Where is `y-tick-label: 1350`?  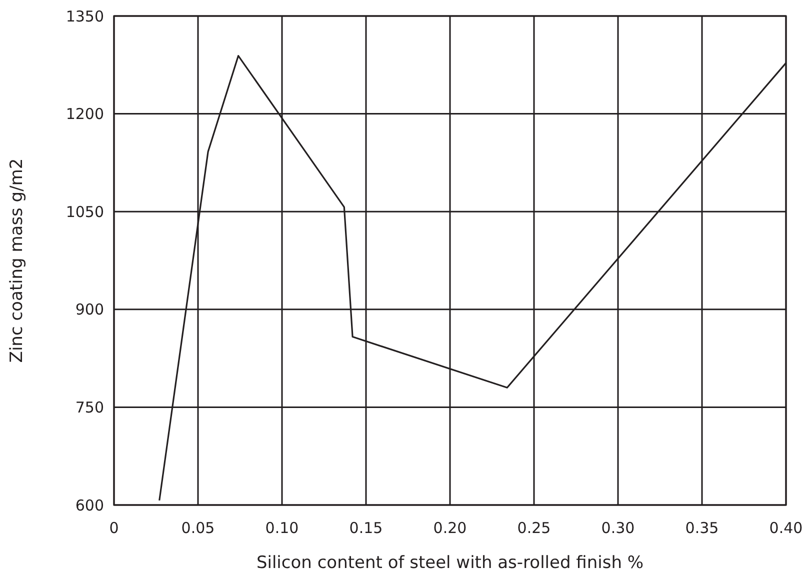
y-tick-label: 1350 is located at coordinates (85, 16).